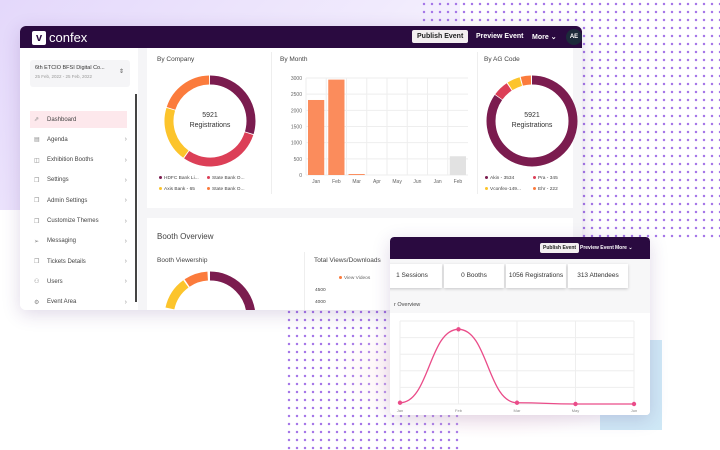  What do you see at coordinates (179, 189) in the screenshot?
I see `legend-label: Axis Bank - 65` at bounding box center [179, 189].